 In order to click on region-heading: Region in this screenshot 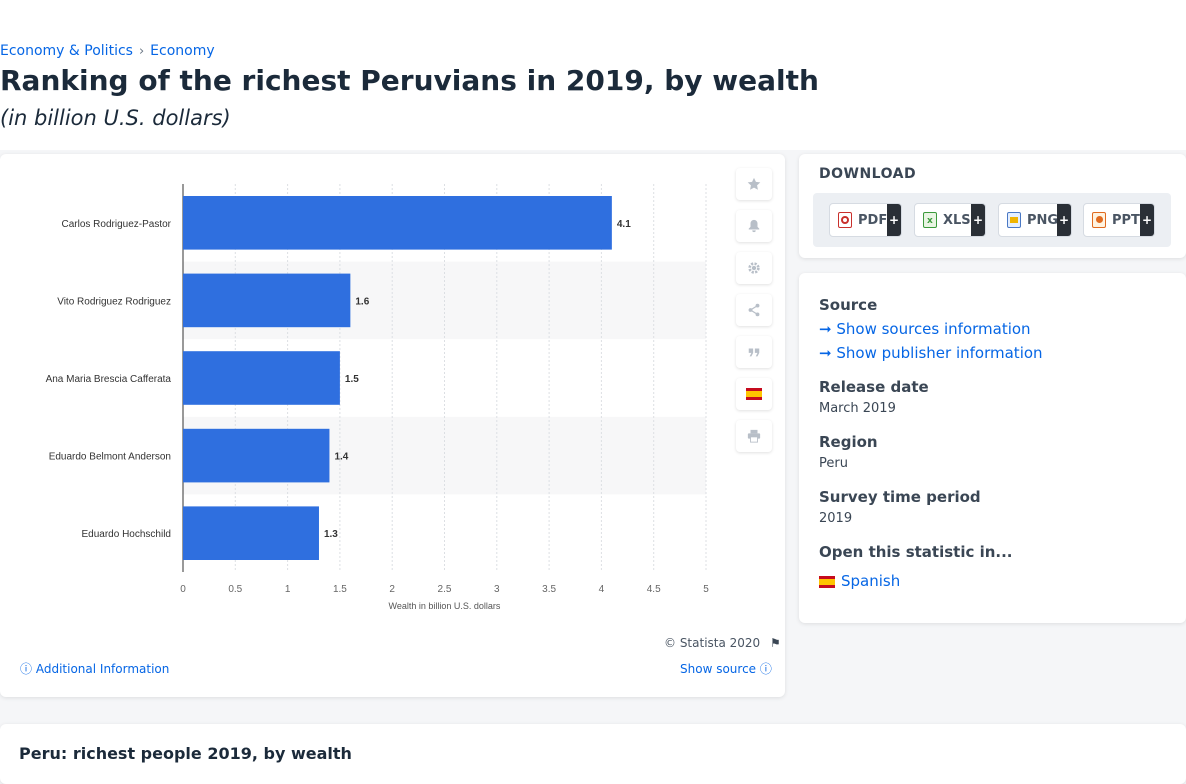, I will do `click(848, 442)`.